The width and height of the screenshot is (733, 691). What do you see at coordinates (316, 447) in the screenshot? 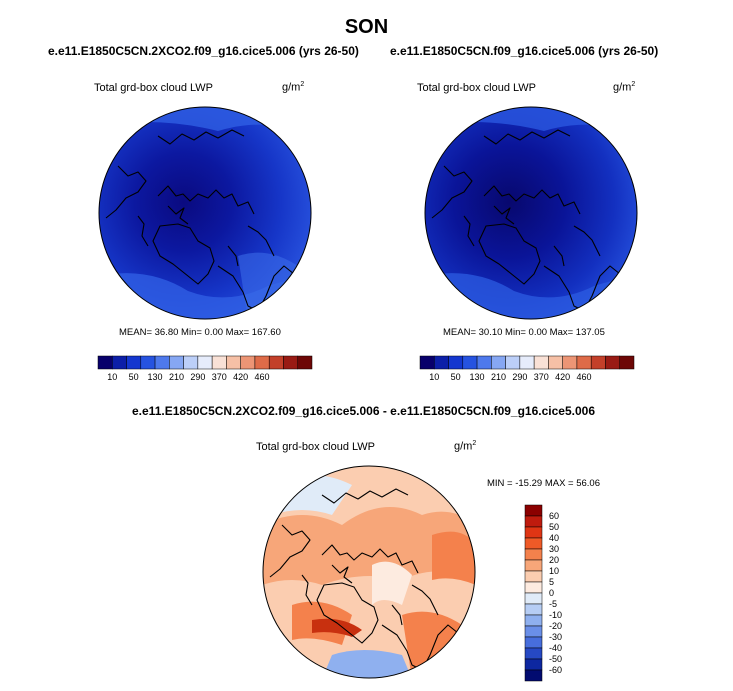
I see `panel3-variable-label: Total grd-box cloud LWP` at bounding box center [316, 447].